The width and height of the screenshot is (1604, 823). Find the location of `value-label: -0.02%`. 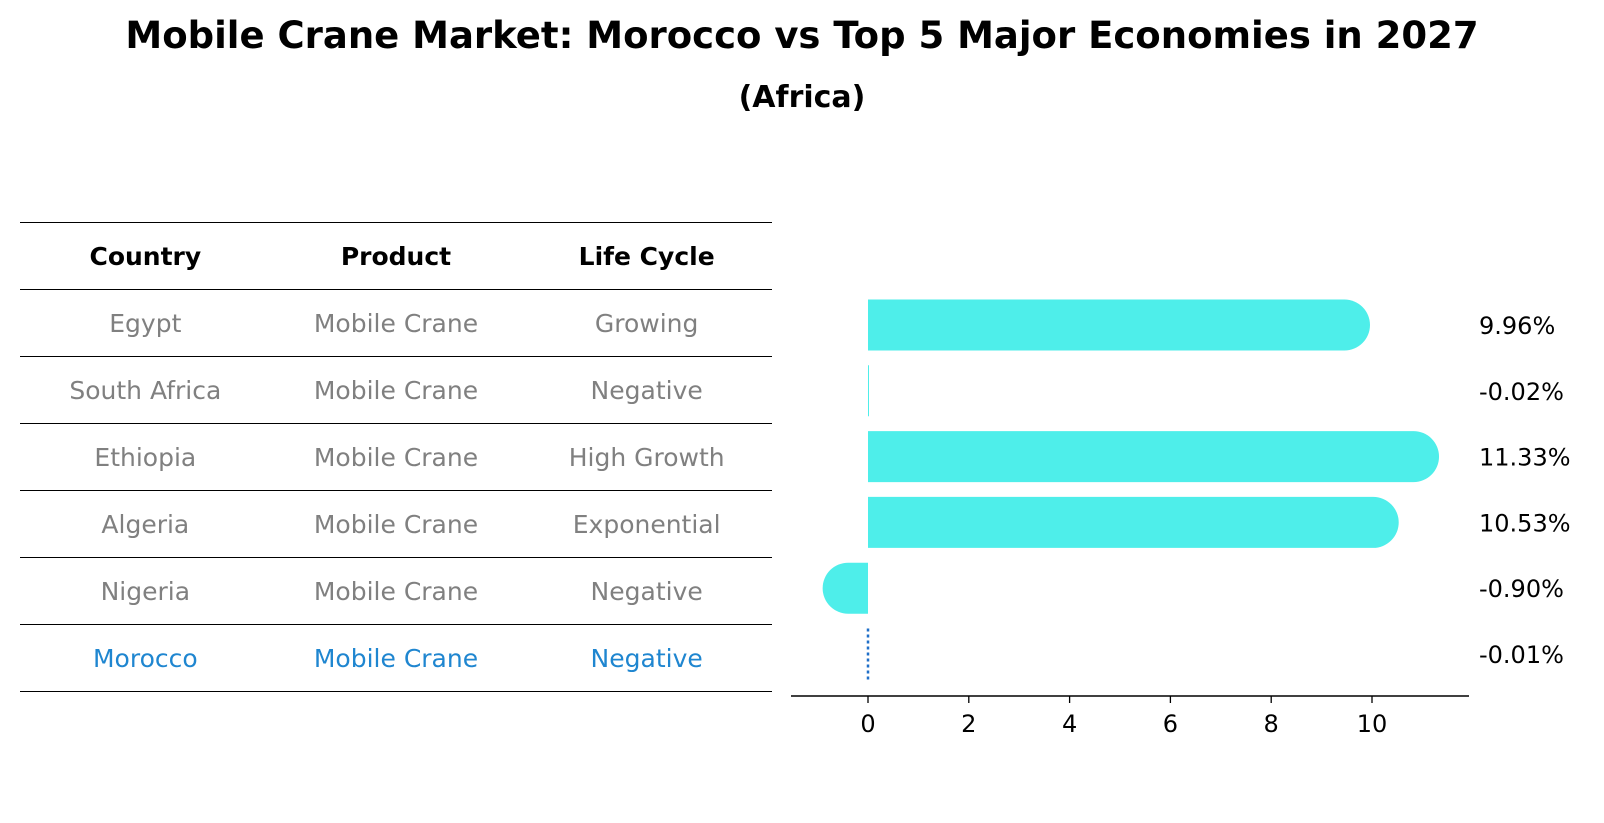

value-label: -0.02% is located at coordinates (1521, 392).